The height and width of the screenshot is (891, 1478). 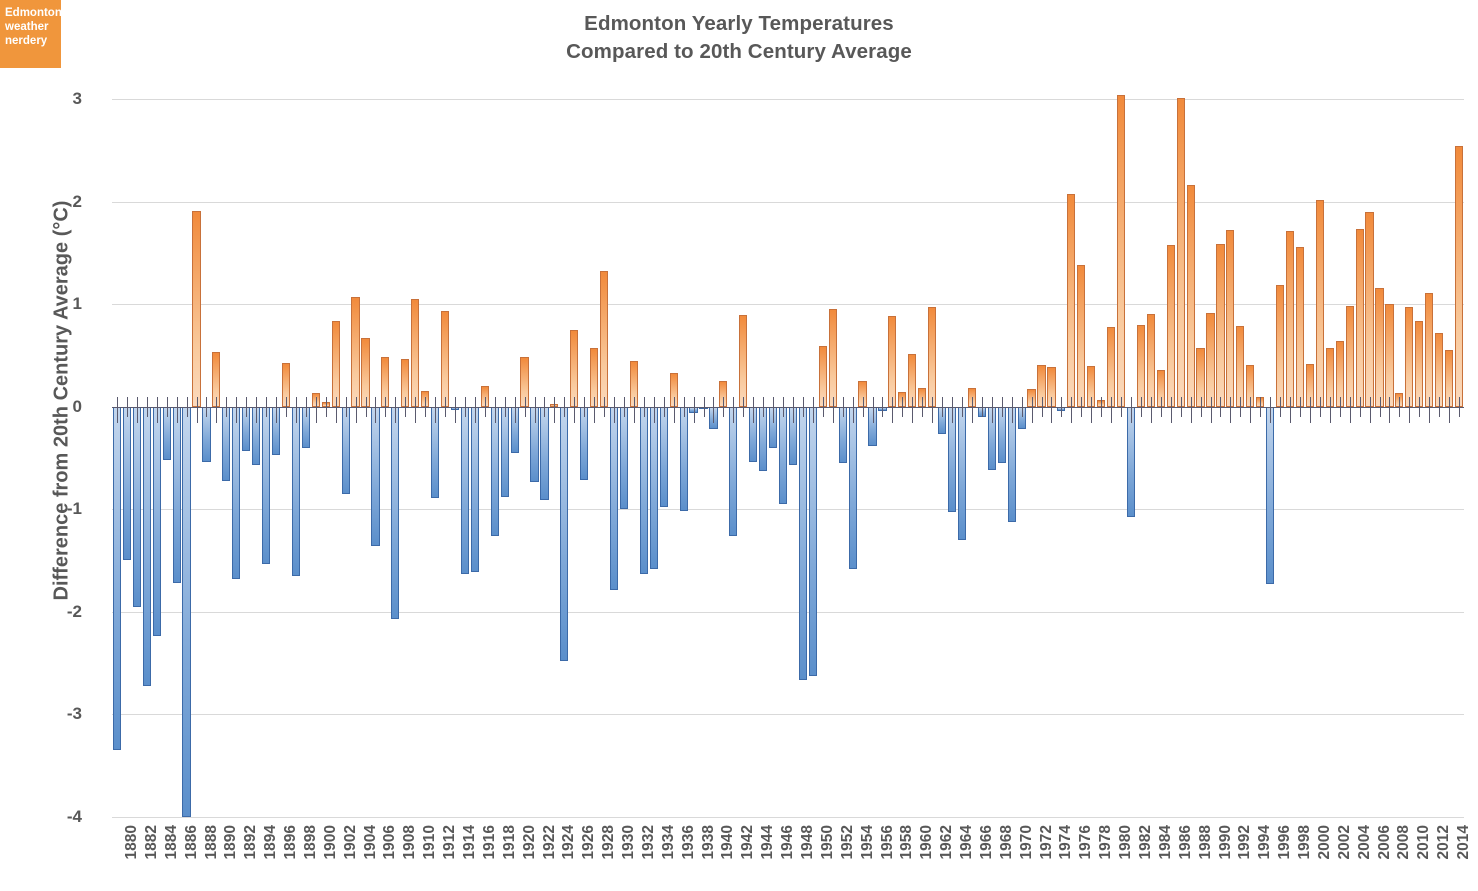 What do you see at coordinates (1086, 842) in the screenshot?
I see `x-tick-label: 1976` at bounding box center [1086, 842].